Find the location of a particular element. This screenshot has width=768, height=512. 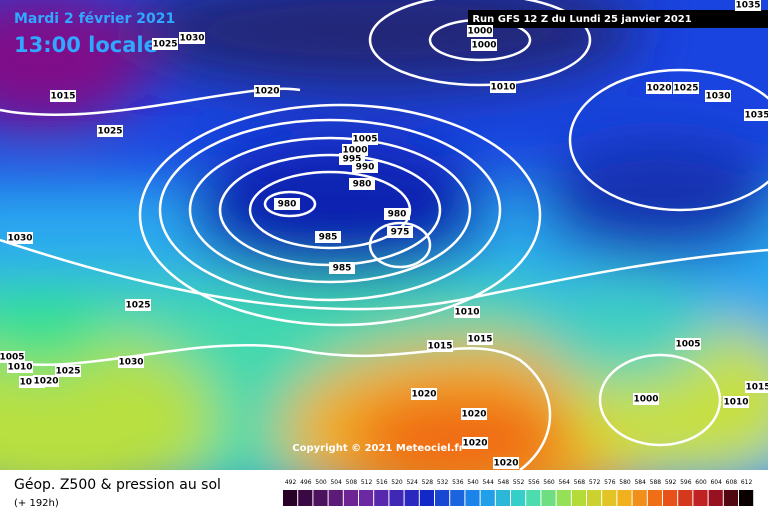

isobar-label: 975 is located at coordinates (400, 233).